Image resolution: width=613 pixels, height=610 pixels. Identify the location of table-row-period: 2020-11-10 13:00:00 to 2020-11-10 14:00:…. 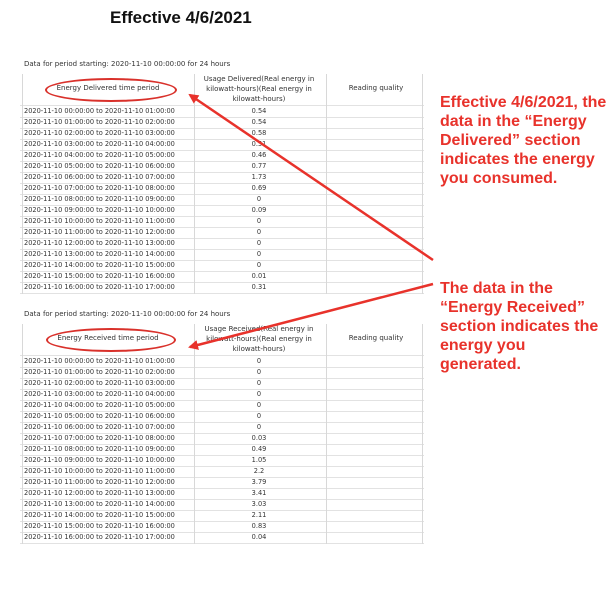
(99, 504).